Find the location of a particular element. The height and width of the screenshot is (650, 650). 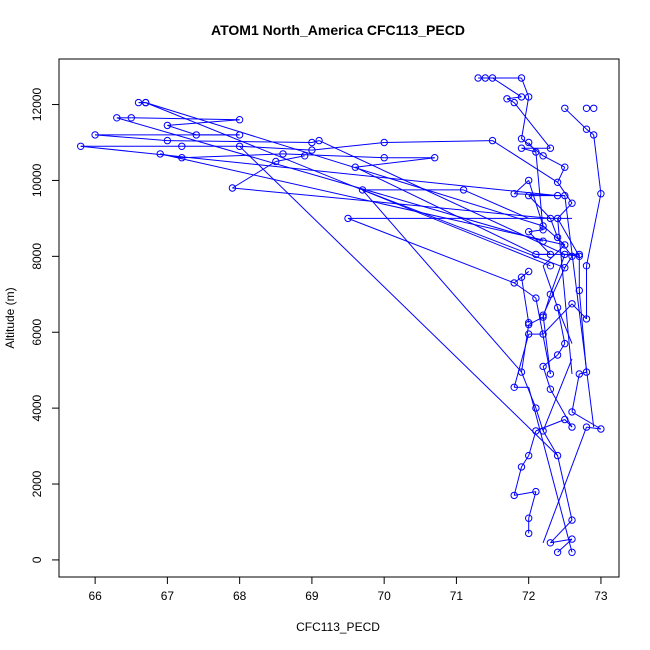

y-axis: 0 2000 4000 6000 8000 10000 12000 is located at coordinates (45, 325).